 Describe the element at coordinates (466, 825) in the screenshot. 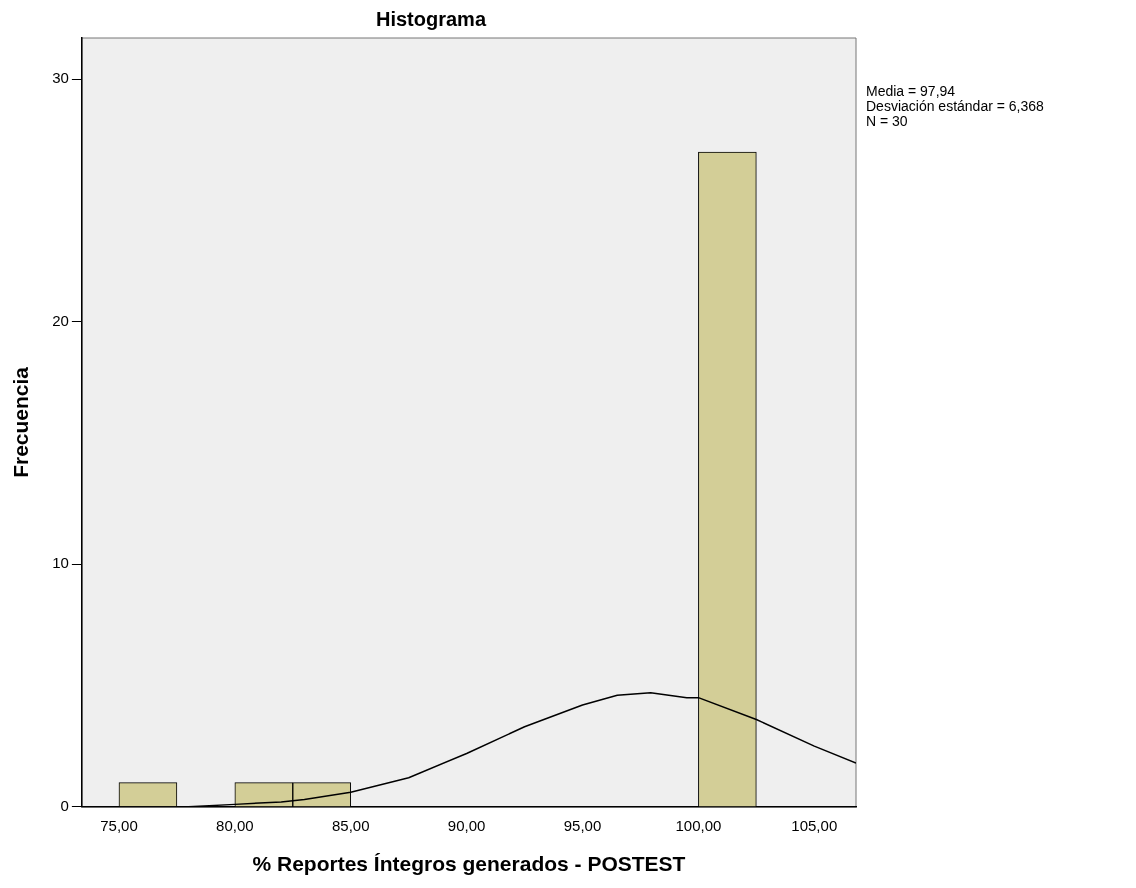

I see `x-tick-label: 90,00` at that location.